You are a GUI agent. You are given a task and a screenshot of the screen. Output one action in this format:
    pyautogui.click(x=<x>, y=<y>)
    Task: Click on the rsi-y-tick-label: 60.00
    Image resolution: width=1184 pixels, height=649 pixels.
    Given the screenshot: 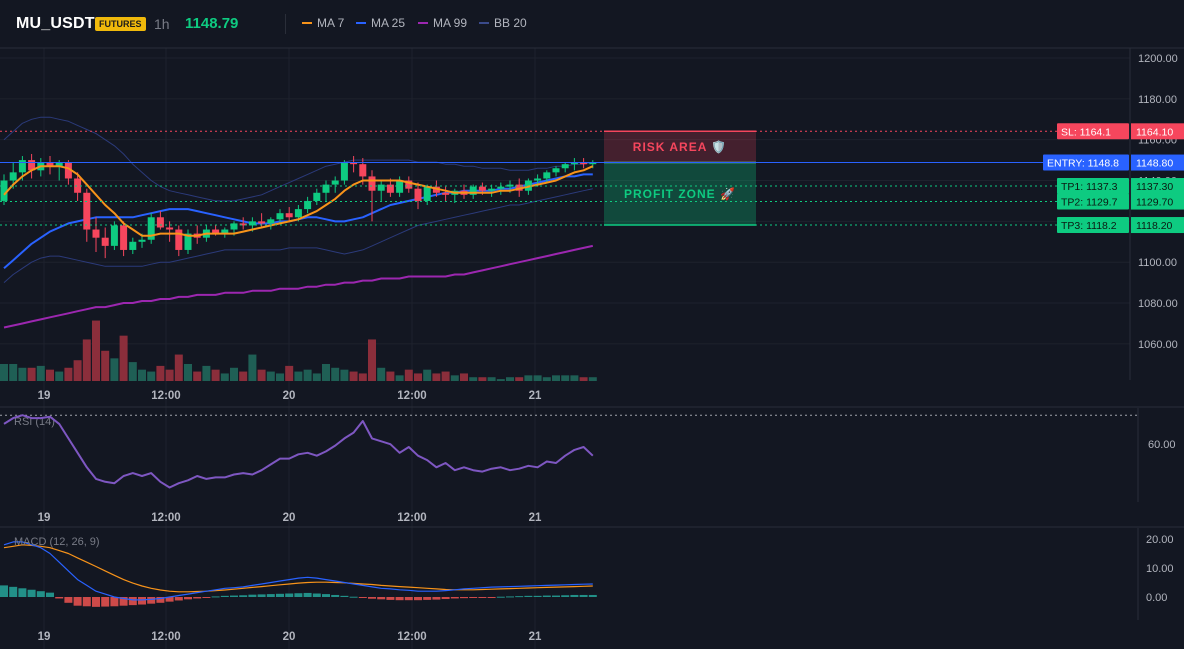 What is the action you would take?
    pyautogui.click(x=1162, y=445)
    